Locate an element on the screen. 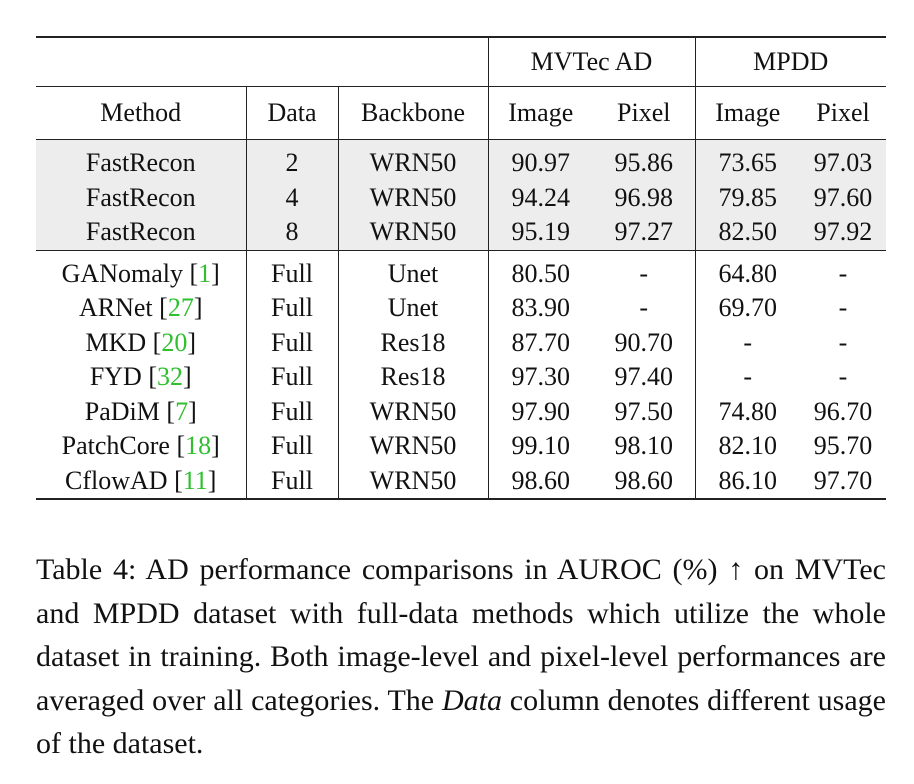 The image size is (914, 784). cell-method: ARNet [27] is located at coordinates (141, 308).